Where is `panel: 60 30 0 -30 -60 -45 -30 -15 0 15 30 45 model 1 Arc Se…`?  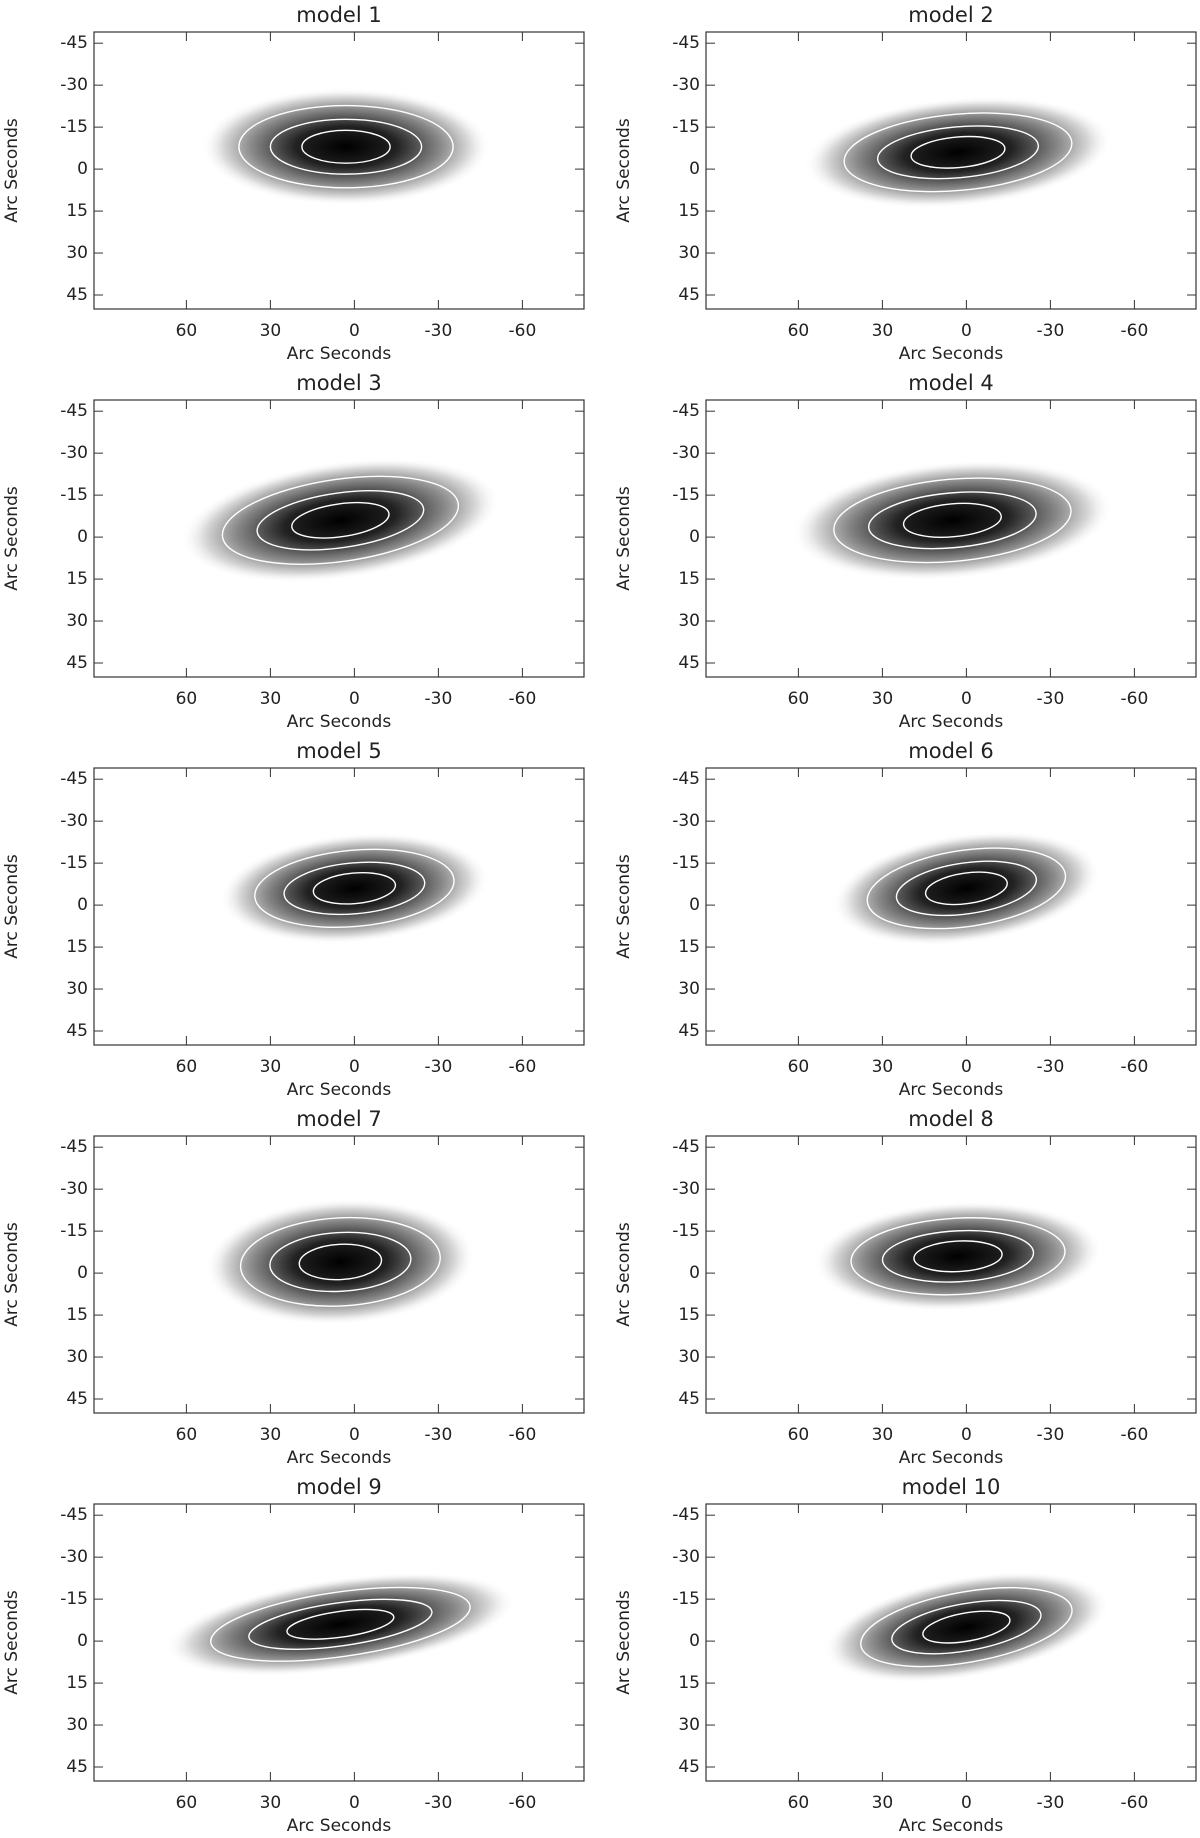 panel: 60 30 0 -30 -60 -45 -30 -15 0 15 30 45 model 1 Arc Se… is located at coordinates (293, 183).